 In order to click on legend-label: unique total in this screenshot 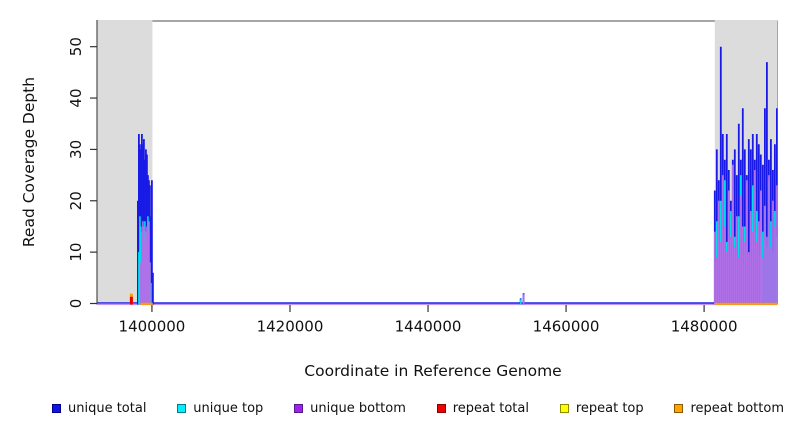, I will do `click(107, 408)`.